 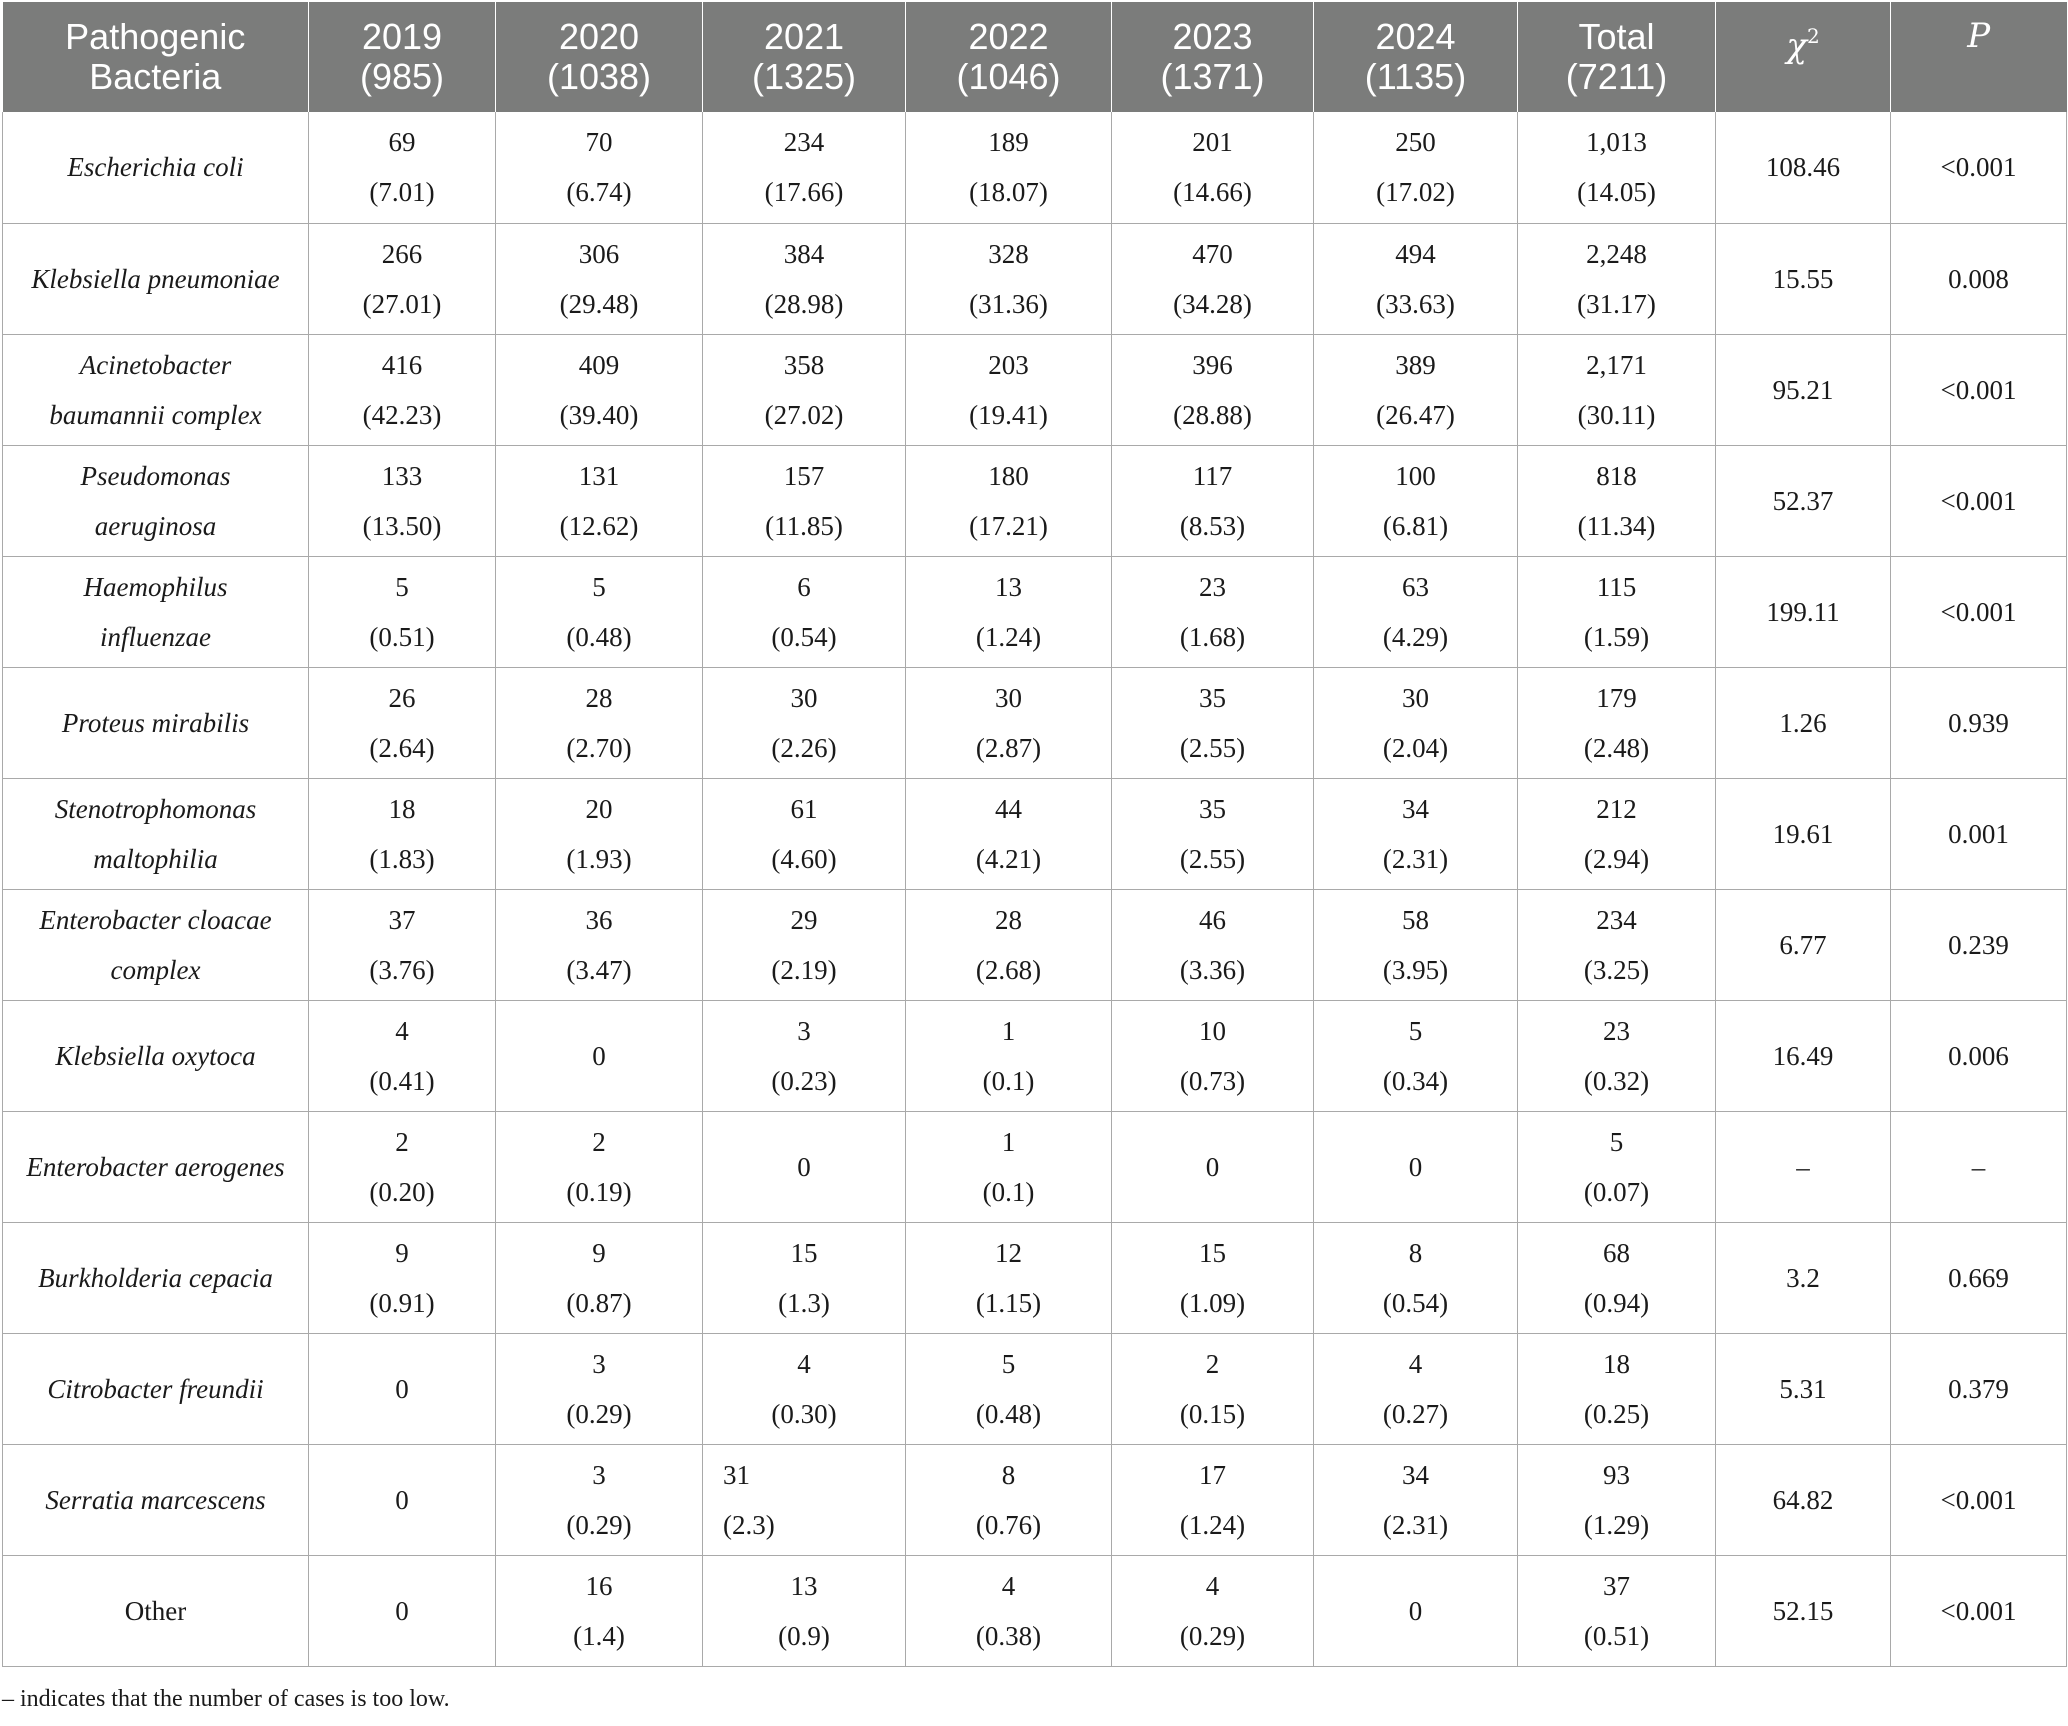 I want to click on cell-count: –, so click(x=1803, y=1166).